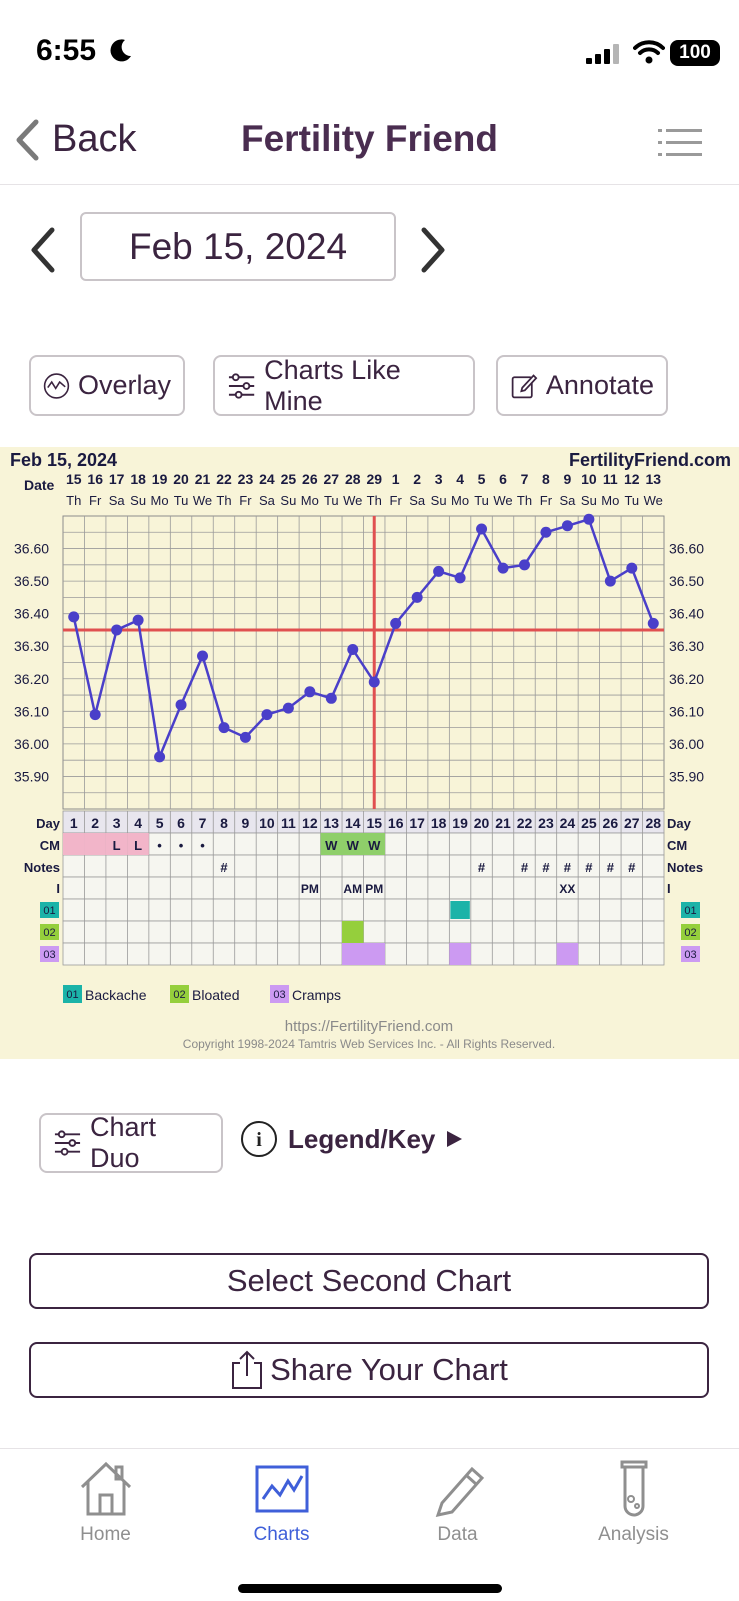  Describe the element at coordinates (160, 823) in the screenshot. I see `day-number: 5` at that location.